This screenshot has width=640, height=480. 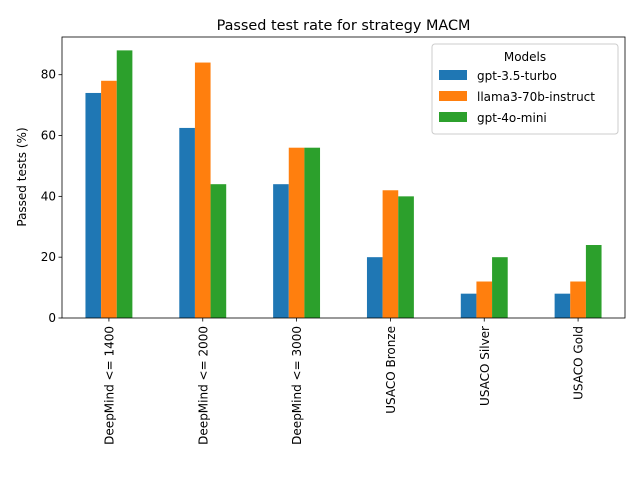 I want to click on legend-label-0: gpt-3.5-turbo, so click(x=517, y=76).